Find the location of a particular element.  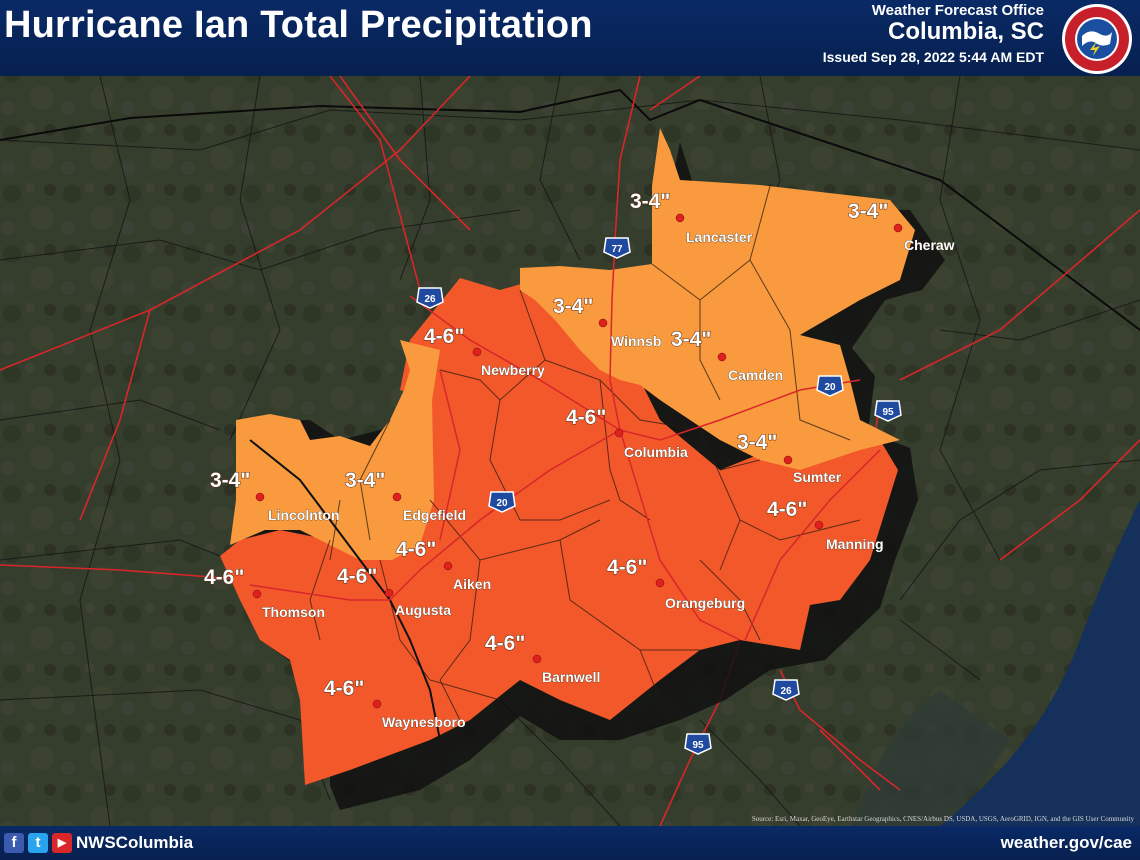

social-icons: f t ▶ is located at coordinates (38, 843).